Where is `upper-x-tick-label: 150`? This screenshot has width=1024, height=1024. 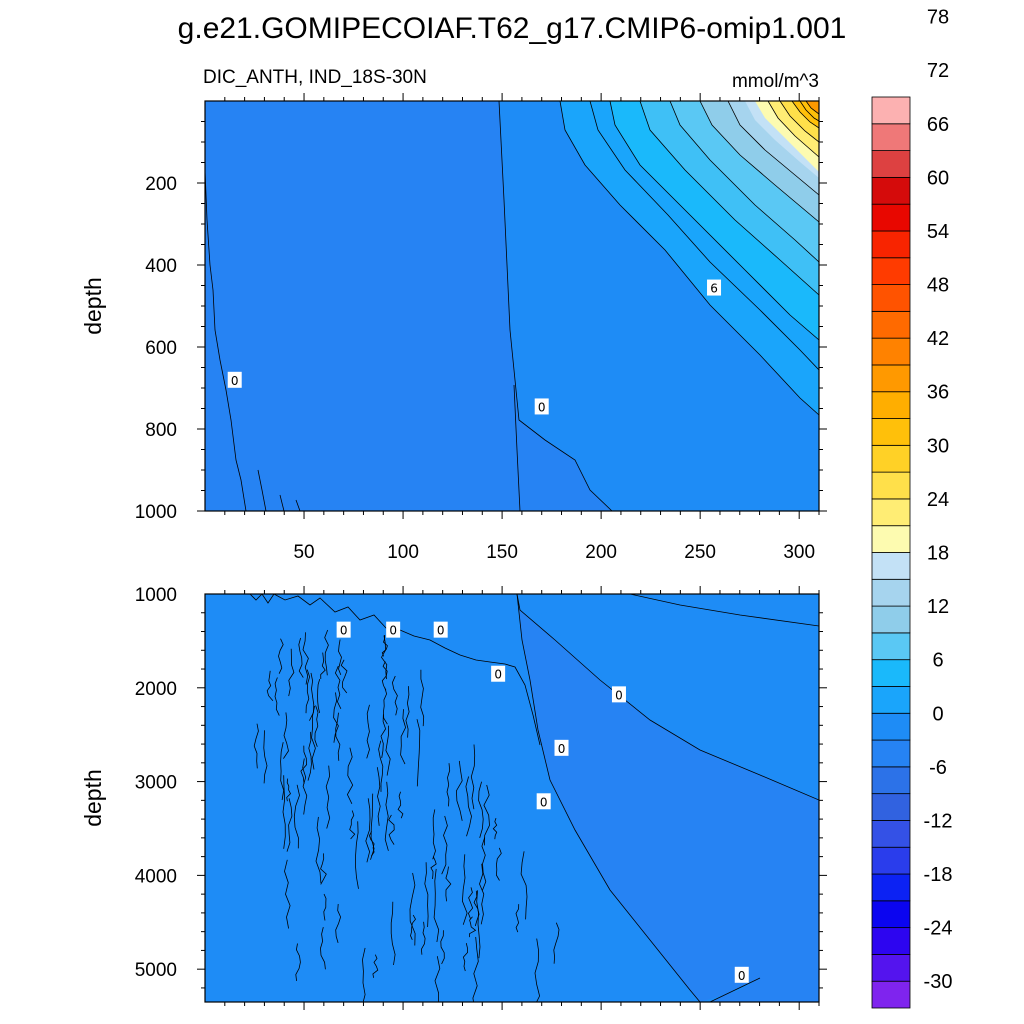
upper-x-tick-label: 150 is located at coordinates (502, 552).